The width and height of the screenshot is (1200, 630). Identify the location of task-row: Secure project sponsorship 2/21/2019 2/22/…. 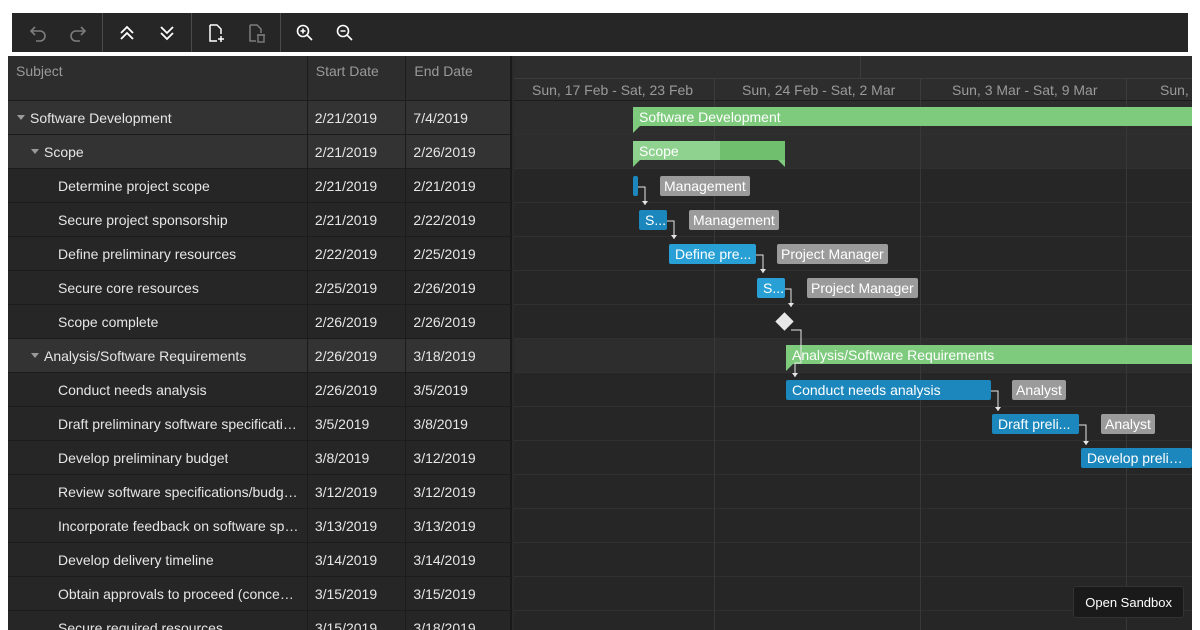
(259, 220).